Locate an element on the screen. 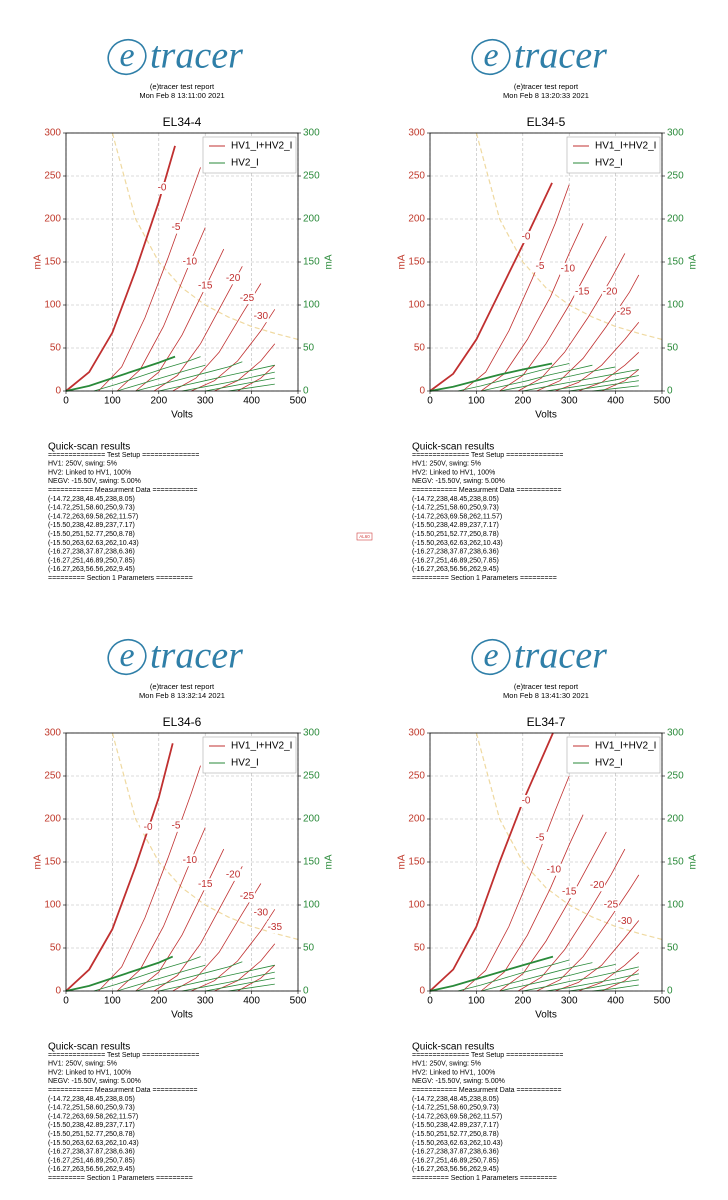 The image size is (728, 1200). results-line: (-14.72,251,58.60,250,9.73) is located at coordinates (91, 1108).